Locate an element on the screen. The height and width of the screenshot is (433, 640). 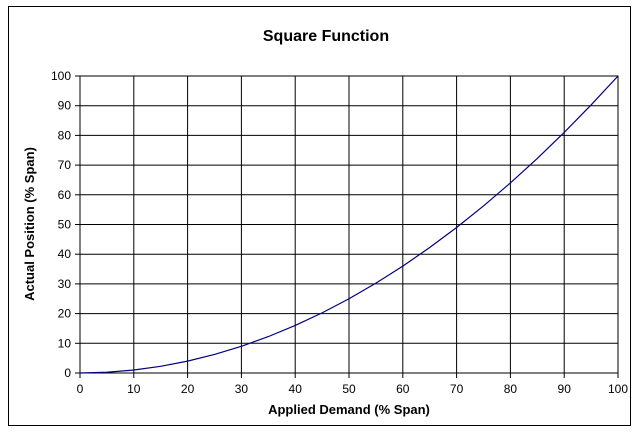
y-axis-label: Actual Position (% Span) is located at coordinates (29, 224).